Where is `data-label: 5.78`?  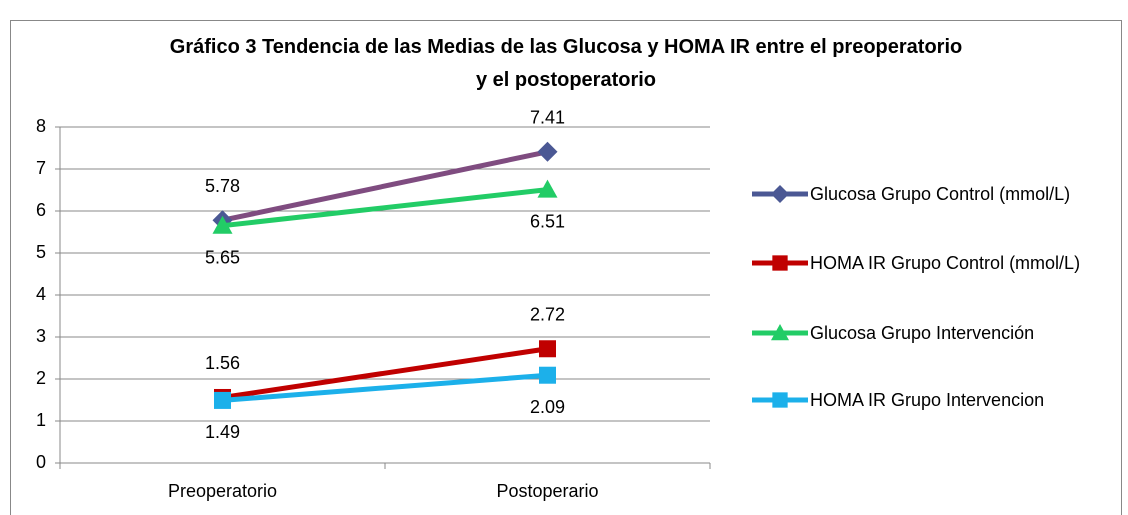
data-label: 5.78 is located at coordinates (222, 186).